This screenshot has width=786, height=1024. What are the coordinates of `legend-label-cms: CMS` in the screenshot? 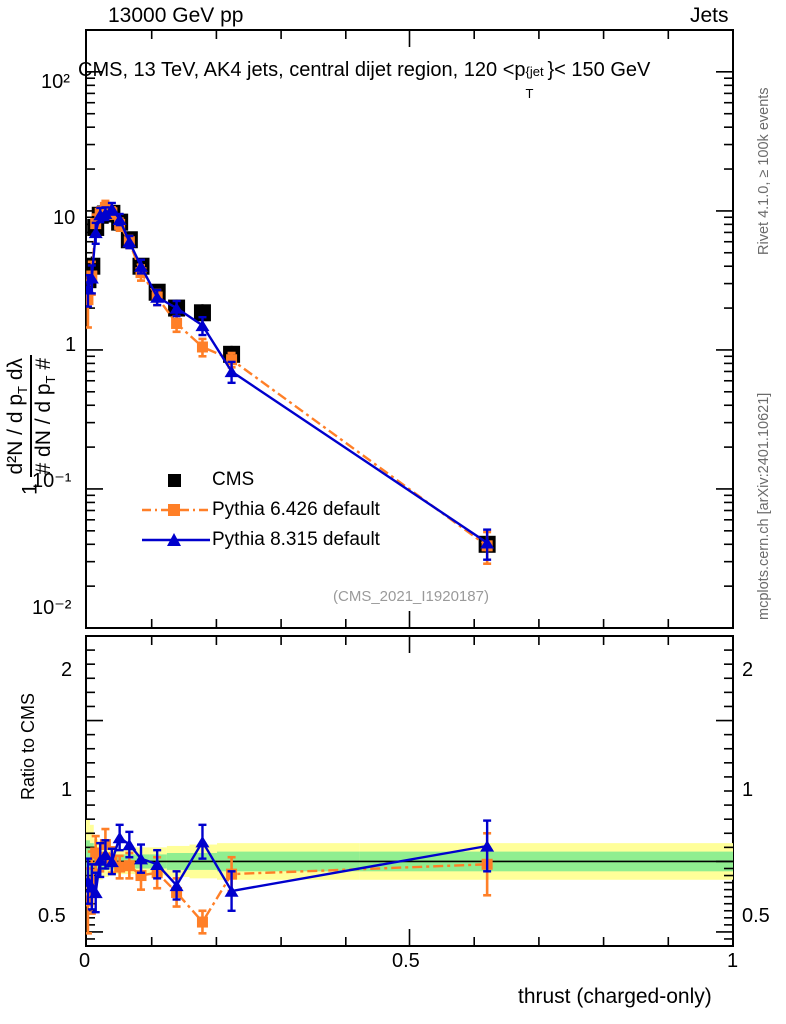 It's located at (233, 479).